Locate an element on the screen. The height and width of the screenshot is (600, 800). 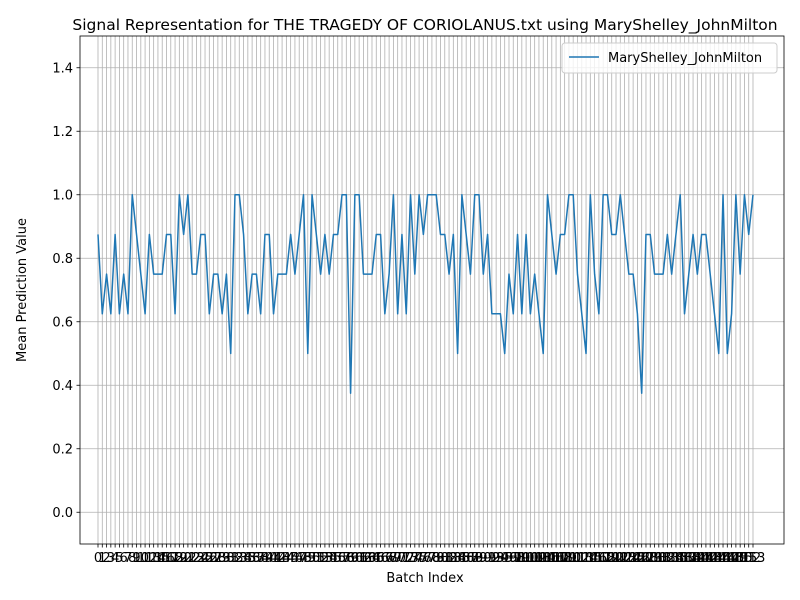
x-tick-label: 24 is located at coordinates (200, 558).